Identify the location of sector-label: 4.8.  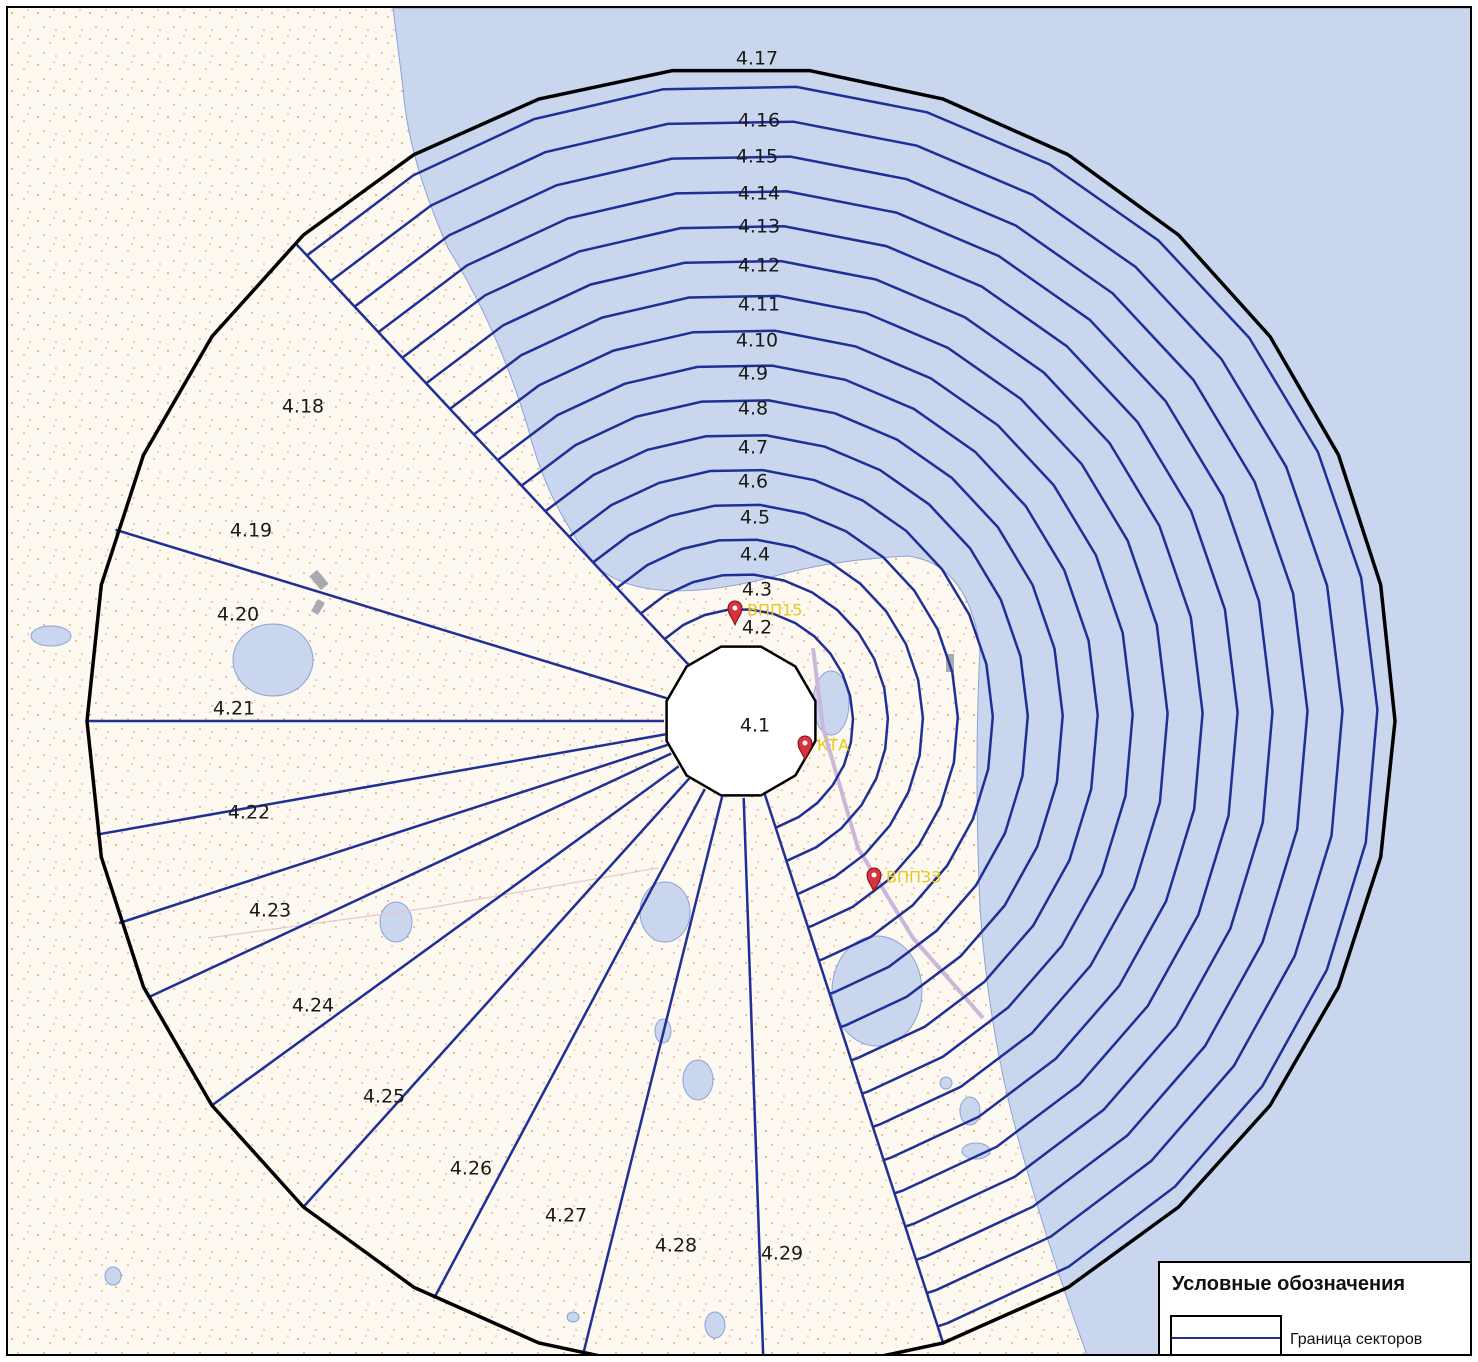
(753, 409).